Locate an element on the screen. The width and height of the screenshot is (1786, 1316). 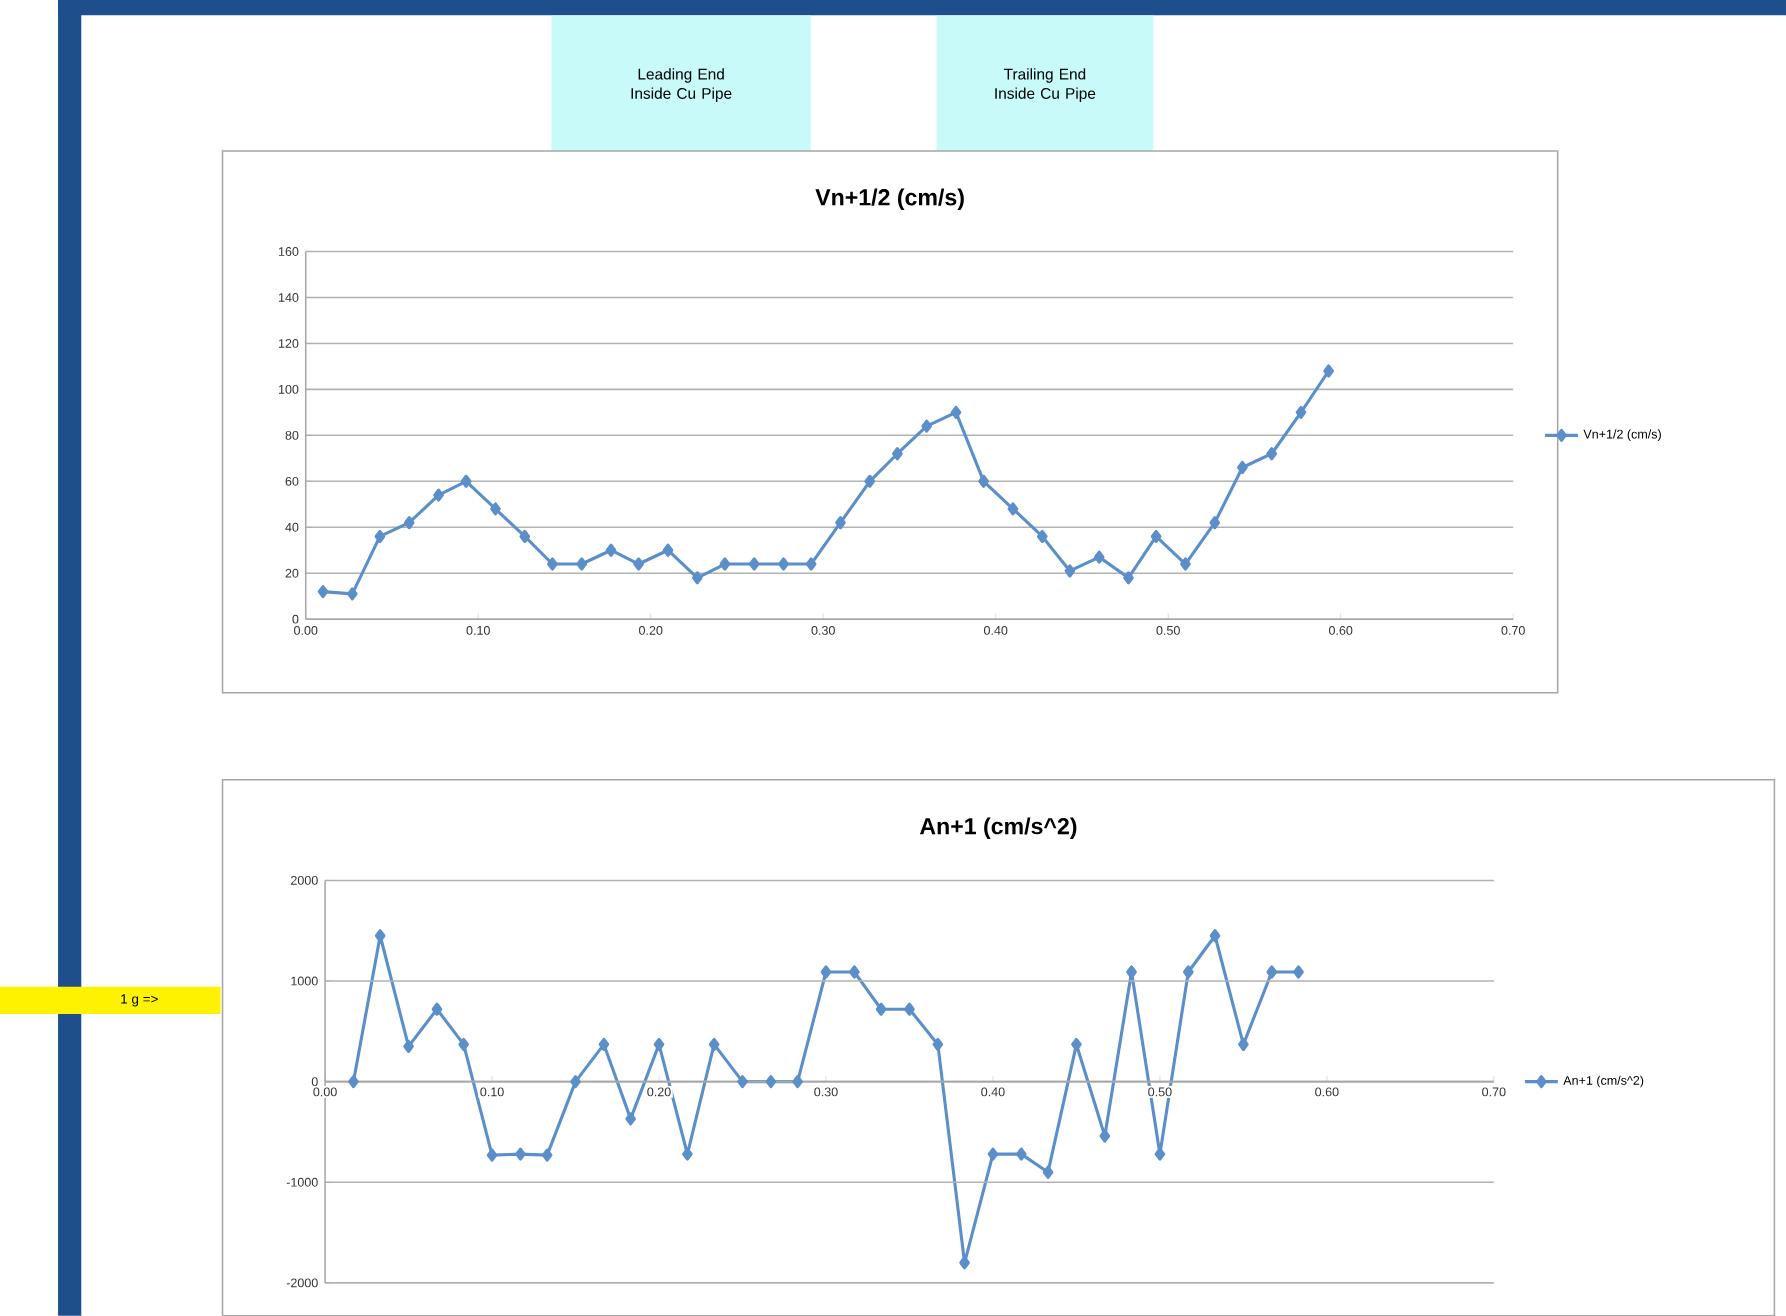
chart-title: Vn+1/2 (cm/s) is located at coordinates (889, 199).